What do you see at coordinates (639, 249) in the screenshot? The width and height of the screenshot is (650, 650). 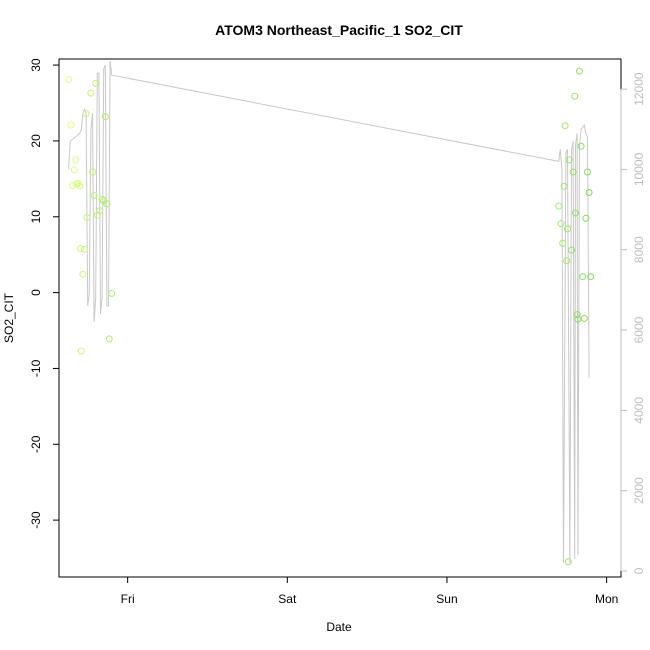 I see `y2-tick-label: 8000` at bounding box center [639, 249].